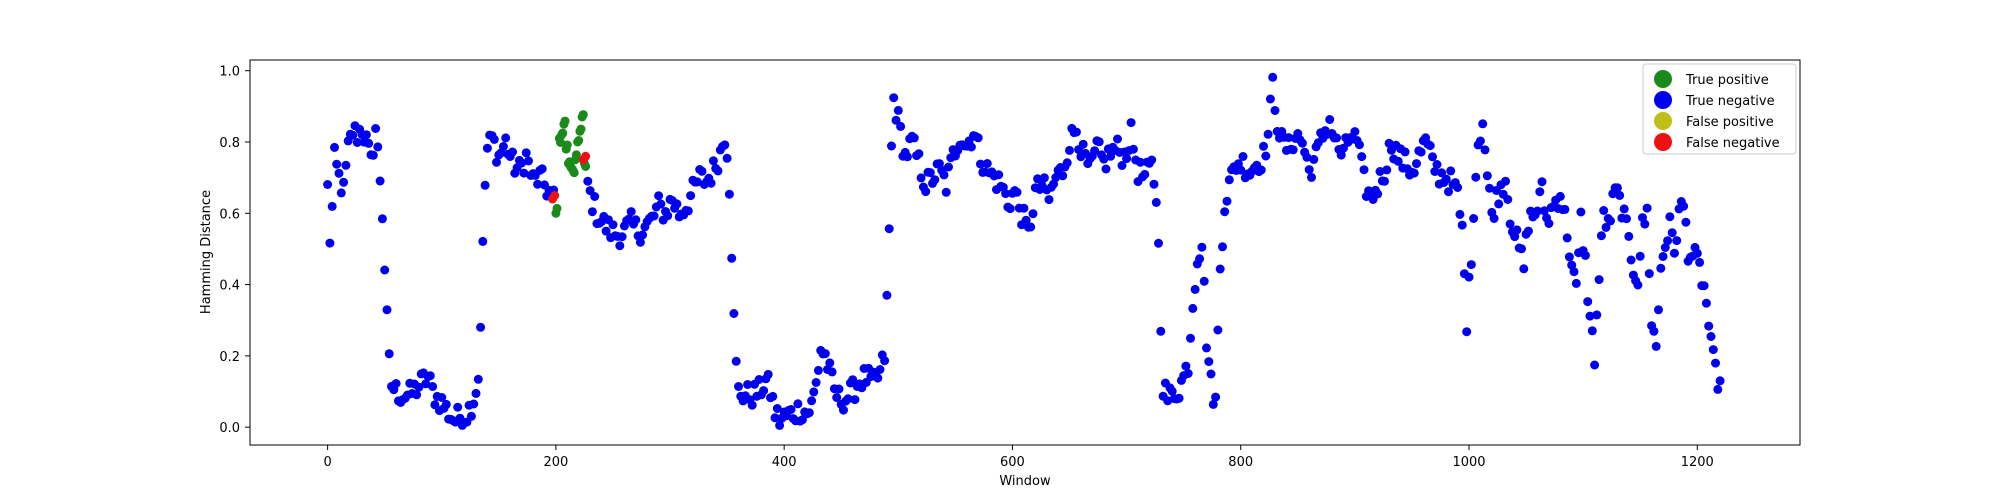 The image size is (2000, 500). What do you see at coordinates (229, 286) in the screenshot?
I see `y-tick-label: 0.4` at bounding box center [229, 286].